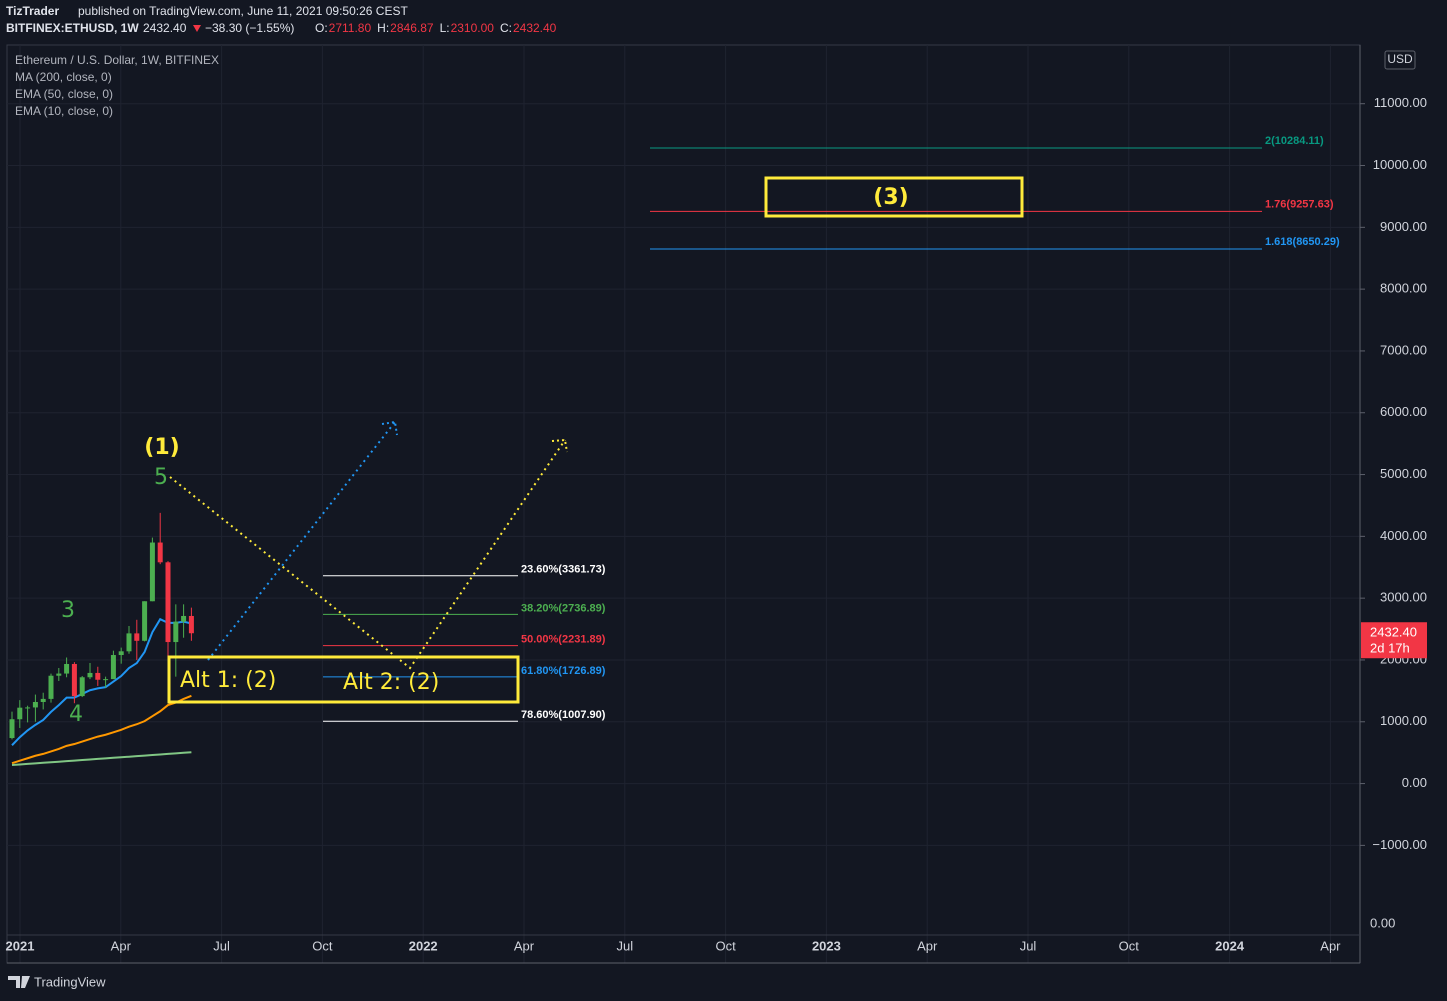 The image size is (1447, 1001). I want to click on y-tick-label: 8000.00, so click(1403, 288).